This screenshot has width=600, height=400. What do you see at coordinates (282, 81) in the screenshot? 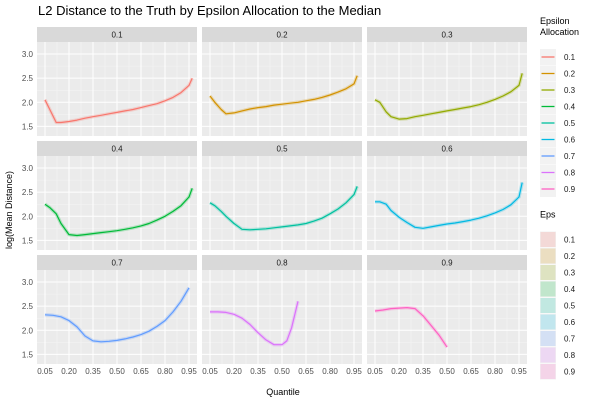
I see `facet-panel: 0.2` at bounding box center [282, 81].